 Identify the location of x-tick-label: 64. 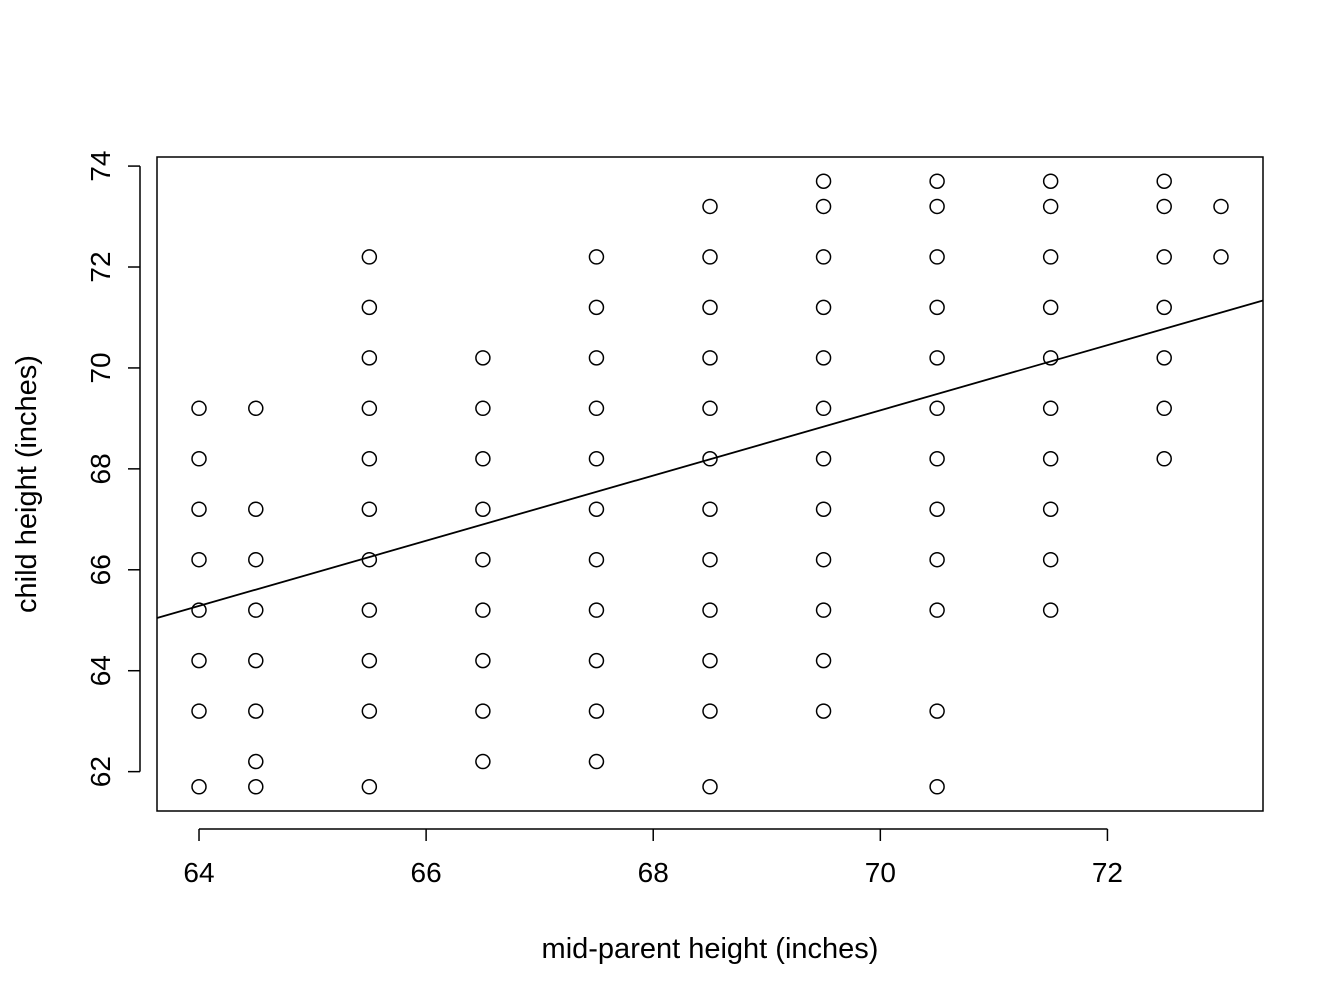
(198, 872).